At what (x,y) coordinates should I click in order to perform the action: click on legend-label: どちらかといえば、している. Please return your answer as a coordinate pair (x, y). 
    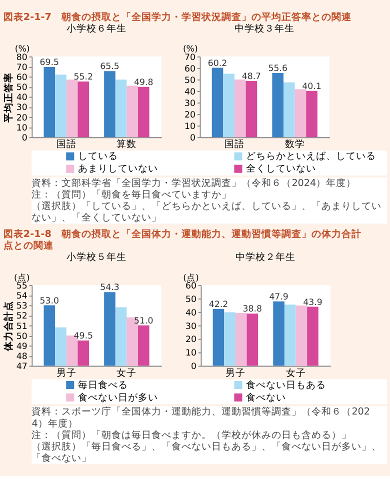
    Looking at the image, I should click on (311, 156).